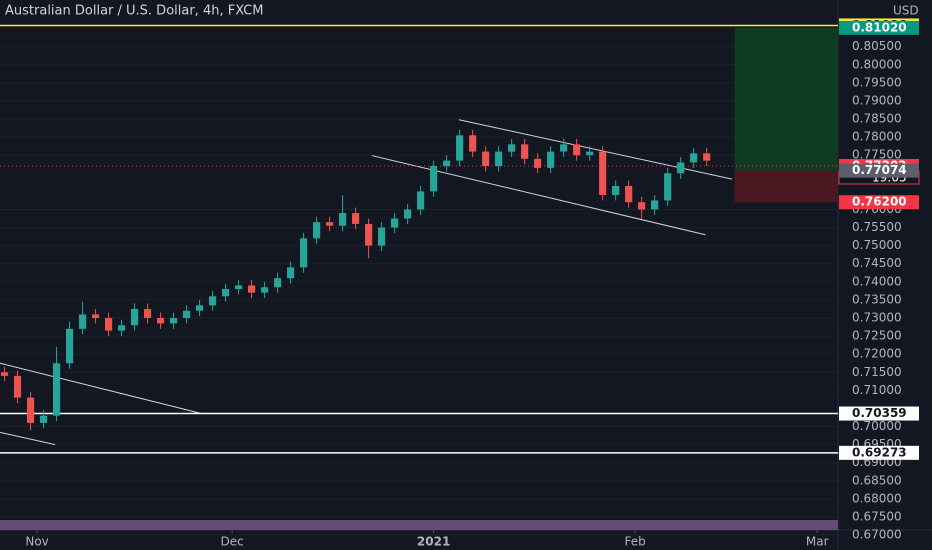 This screenshot has height=550, width=932. I want to click on x-tick-label: Mar, so click(817, 542).